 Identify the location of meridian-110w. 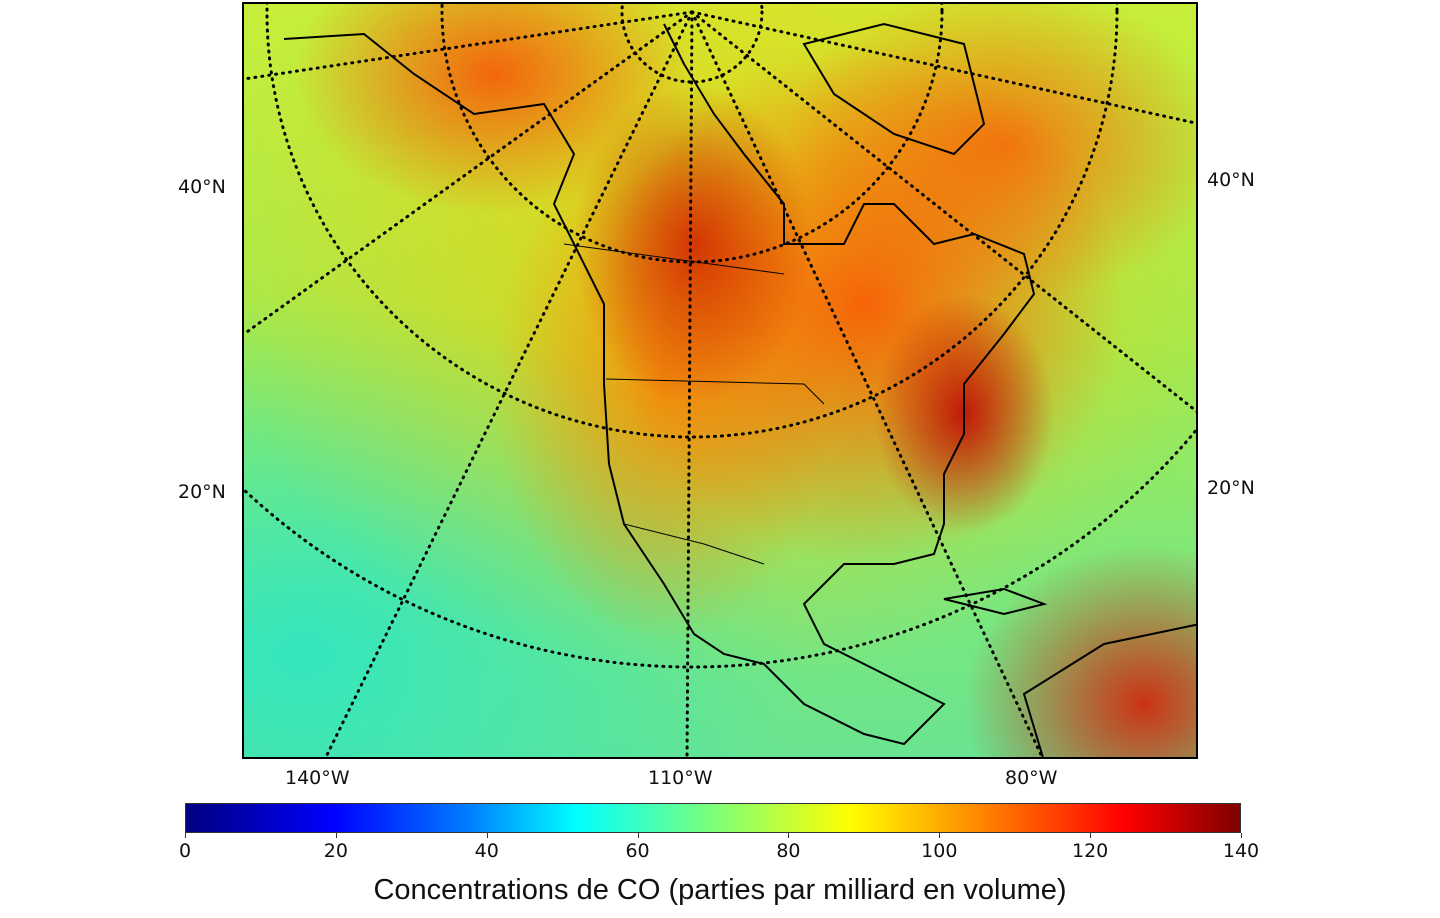
(689, 383).